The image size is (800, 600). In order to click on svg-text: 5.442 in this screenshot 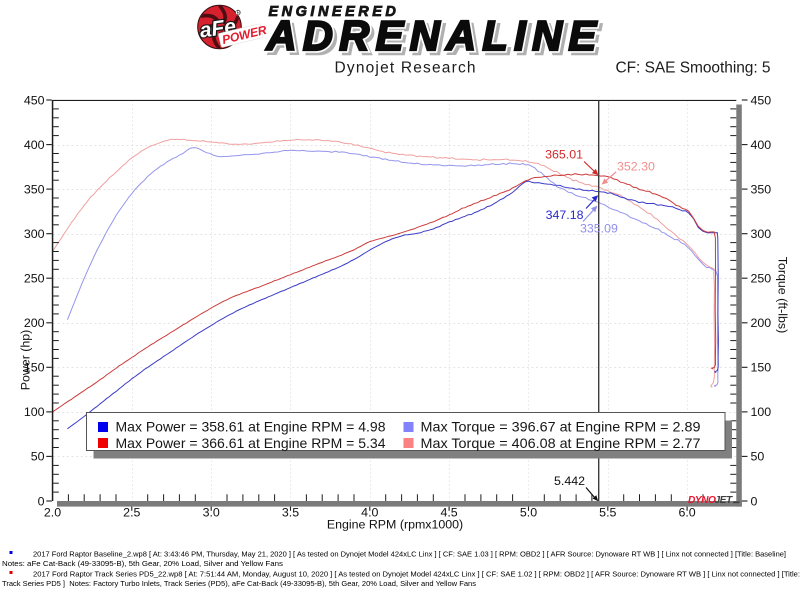, I will do `click(569, 481)`.